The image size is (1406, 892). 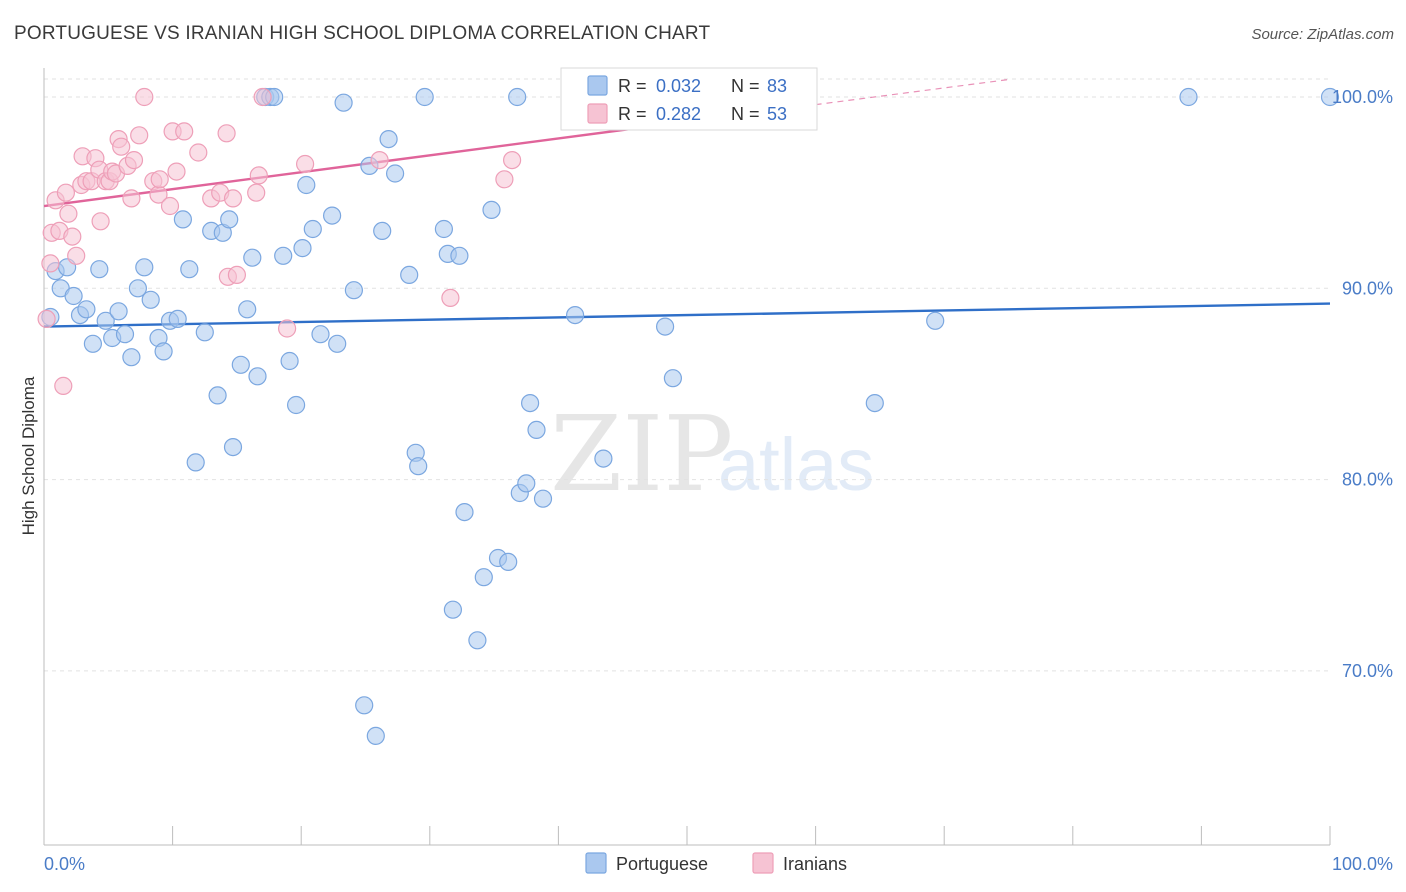 I want to click on y-tick-label-3: 70.0%, so click(x=1367, y=671).